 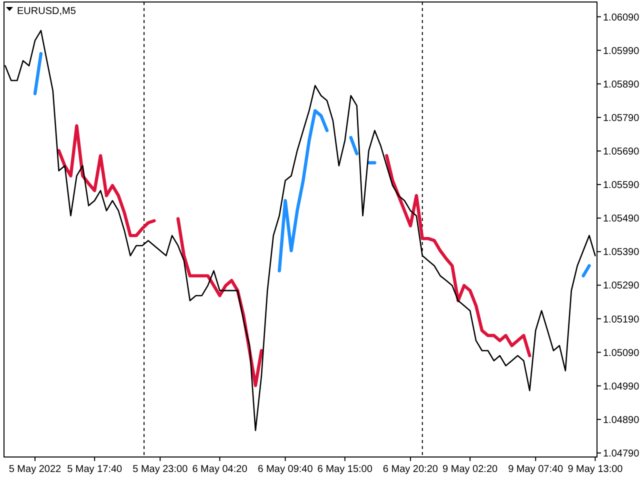 What do you see at coordinates (621, 454) in the screenshot?
I see `y-tick-label: 1.04790` at bounding box center [621, 454].